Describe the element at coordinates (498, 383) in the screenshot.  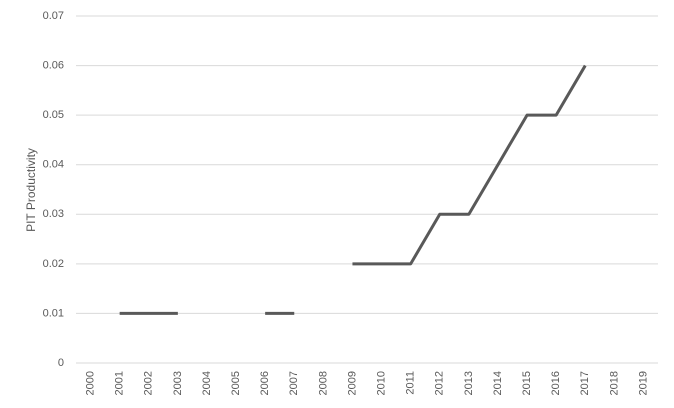
I see `x-tick-label: 2014` at that location.